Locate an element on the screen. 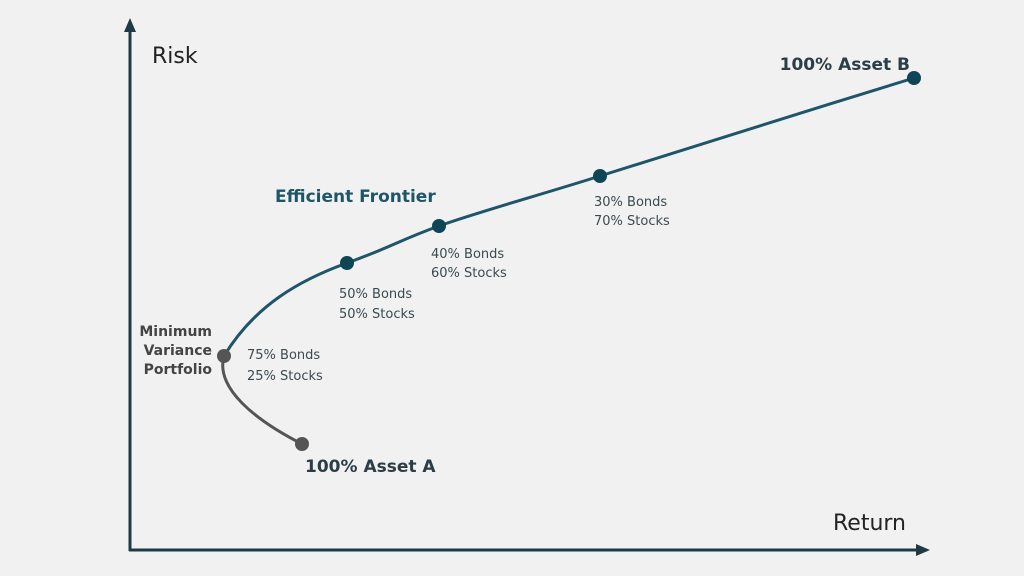  point-label: Minimum is located at coordinates (175, 332).